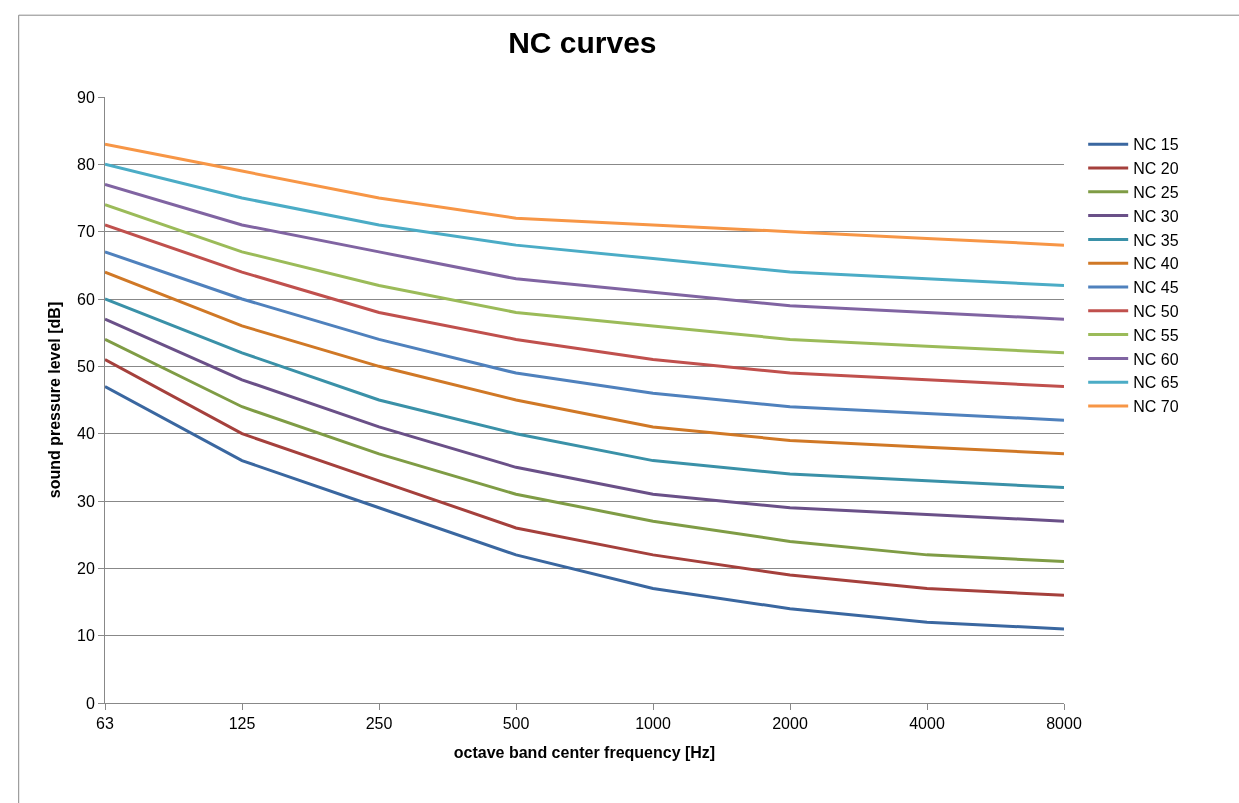  What do you see at coordinates (86, 164) in the screenshot?
I see `y-tick-label: 80` at bounding box center [86, 164].